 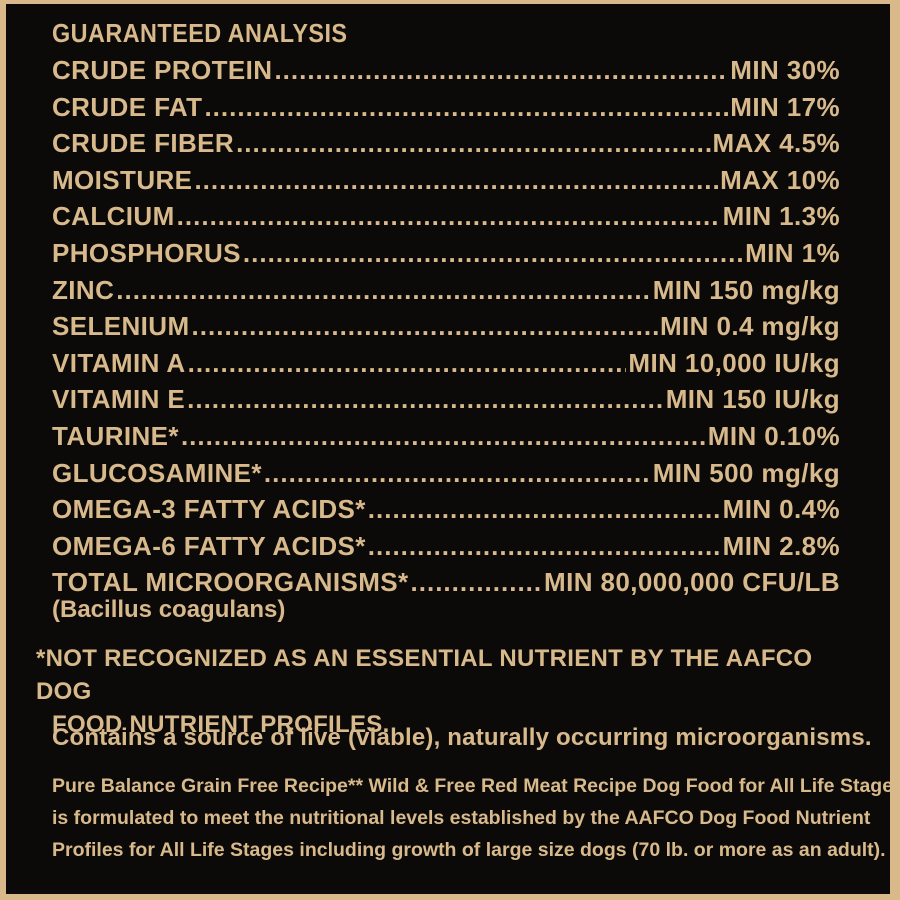 What do you see at coordinates (127, 106) in the screenshot?
I see `nutrient-name: CRUDE FAT` at bounding box center [127, 106].